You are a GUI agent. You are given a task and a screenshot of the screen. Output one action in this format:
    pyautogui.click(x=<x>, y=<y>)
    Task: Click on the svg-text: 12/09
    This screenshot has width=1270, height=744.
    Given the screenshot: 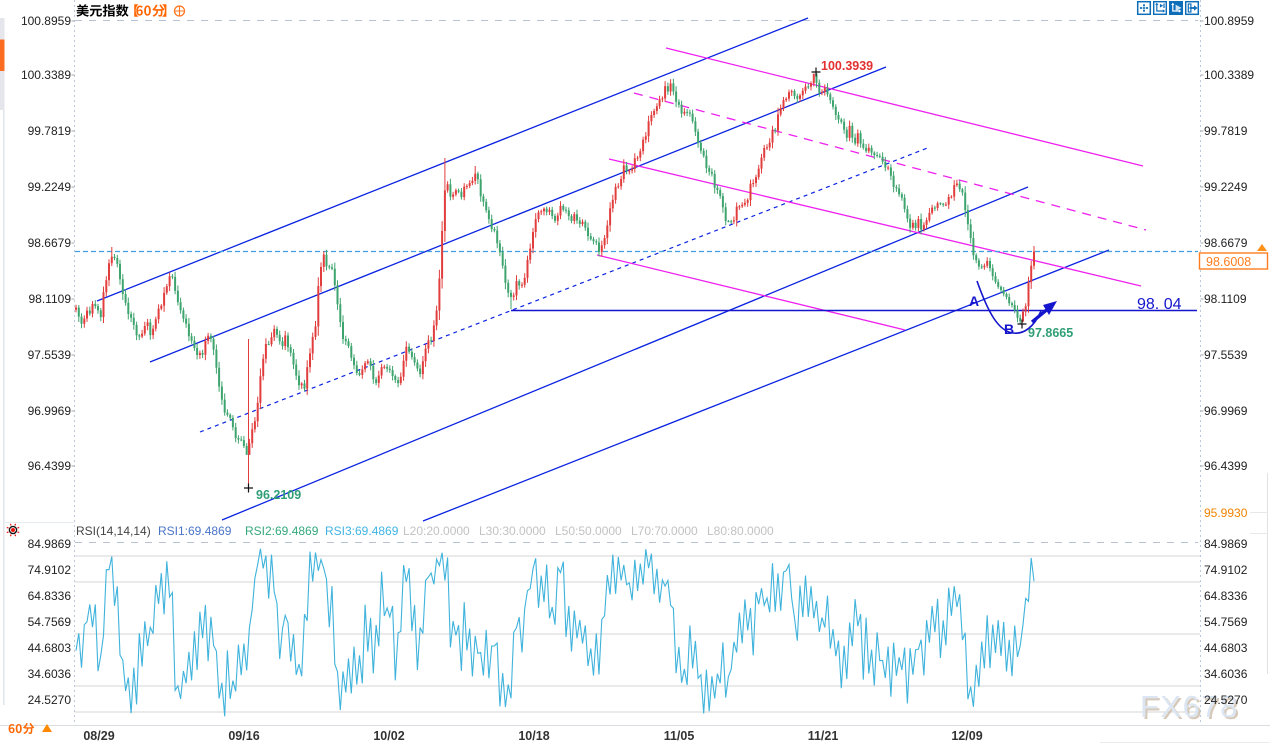 What is the action you would take?
    pyautogui.click(x=966, y=736)
    